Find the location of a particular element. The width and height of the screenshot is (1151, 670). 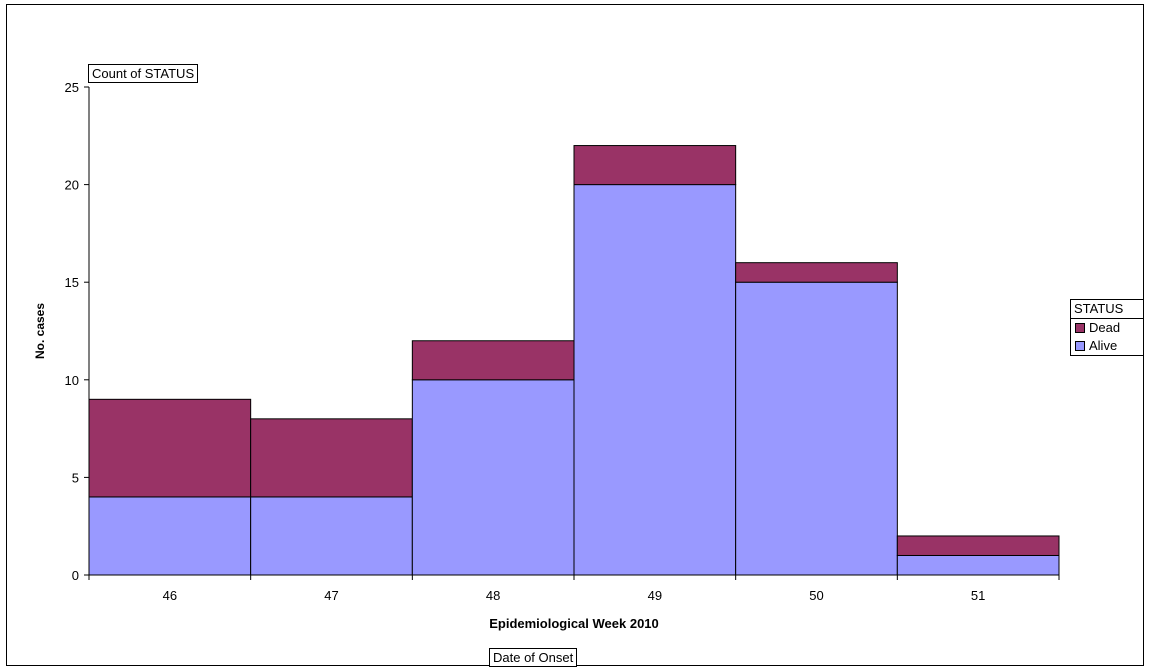

y-tick-label-20: 20 is located at coordinates (72, 185).